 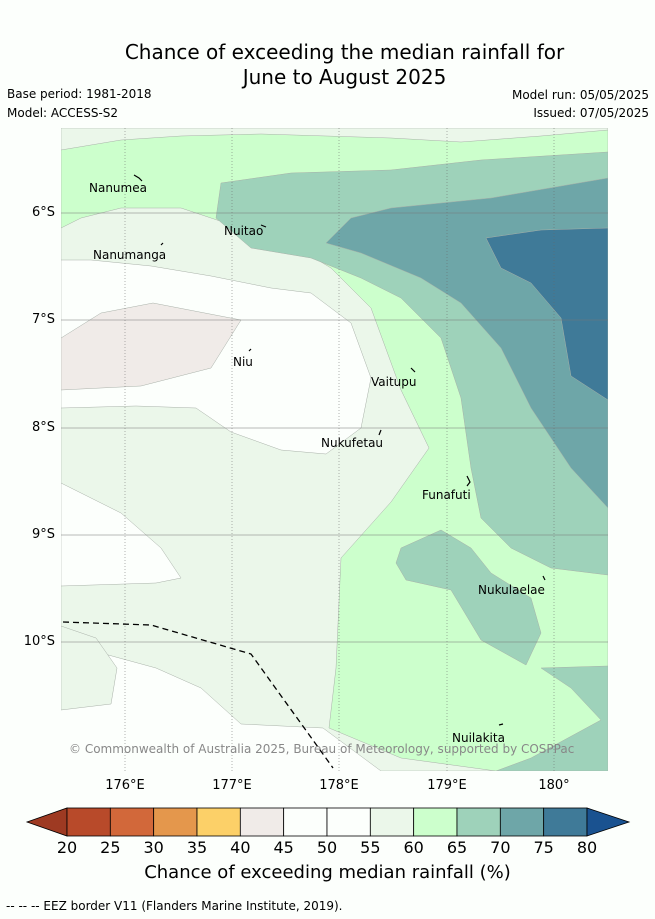 I want to click on place-funafuti: Funafuti, so click(x=446, y=495).